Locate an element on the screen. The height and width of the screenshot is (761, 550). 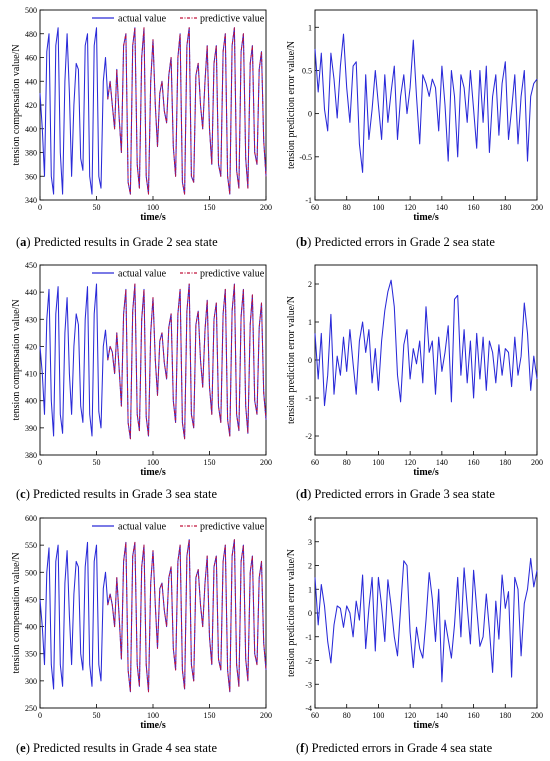
chart-f-xtick-label: 60 is located at coordinates (315, 715).